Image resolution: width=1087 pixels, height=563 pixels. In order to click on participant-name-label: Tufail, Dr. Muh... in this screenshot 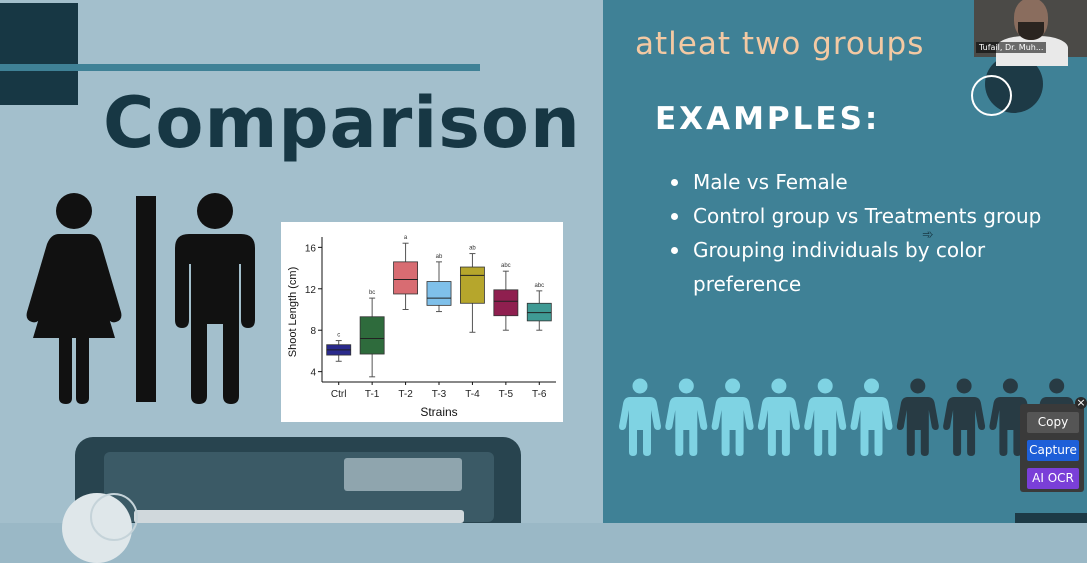, I will do `click(1011, 47)`.